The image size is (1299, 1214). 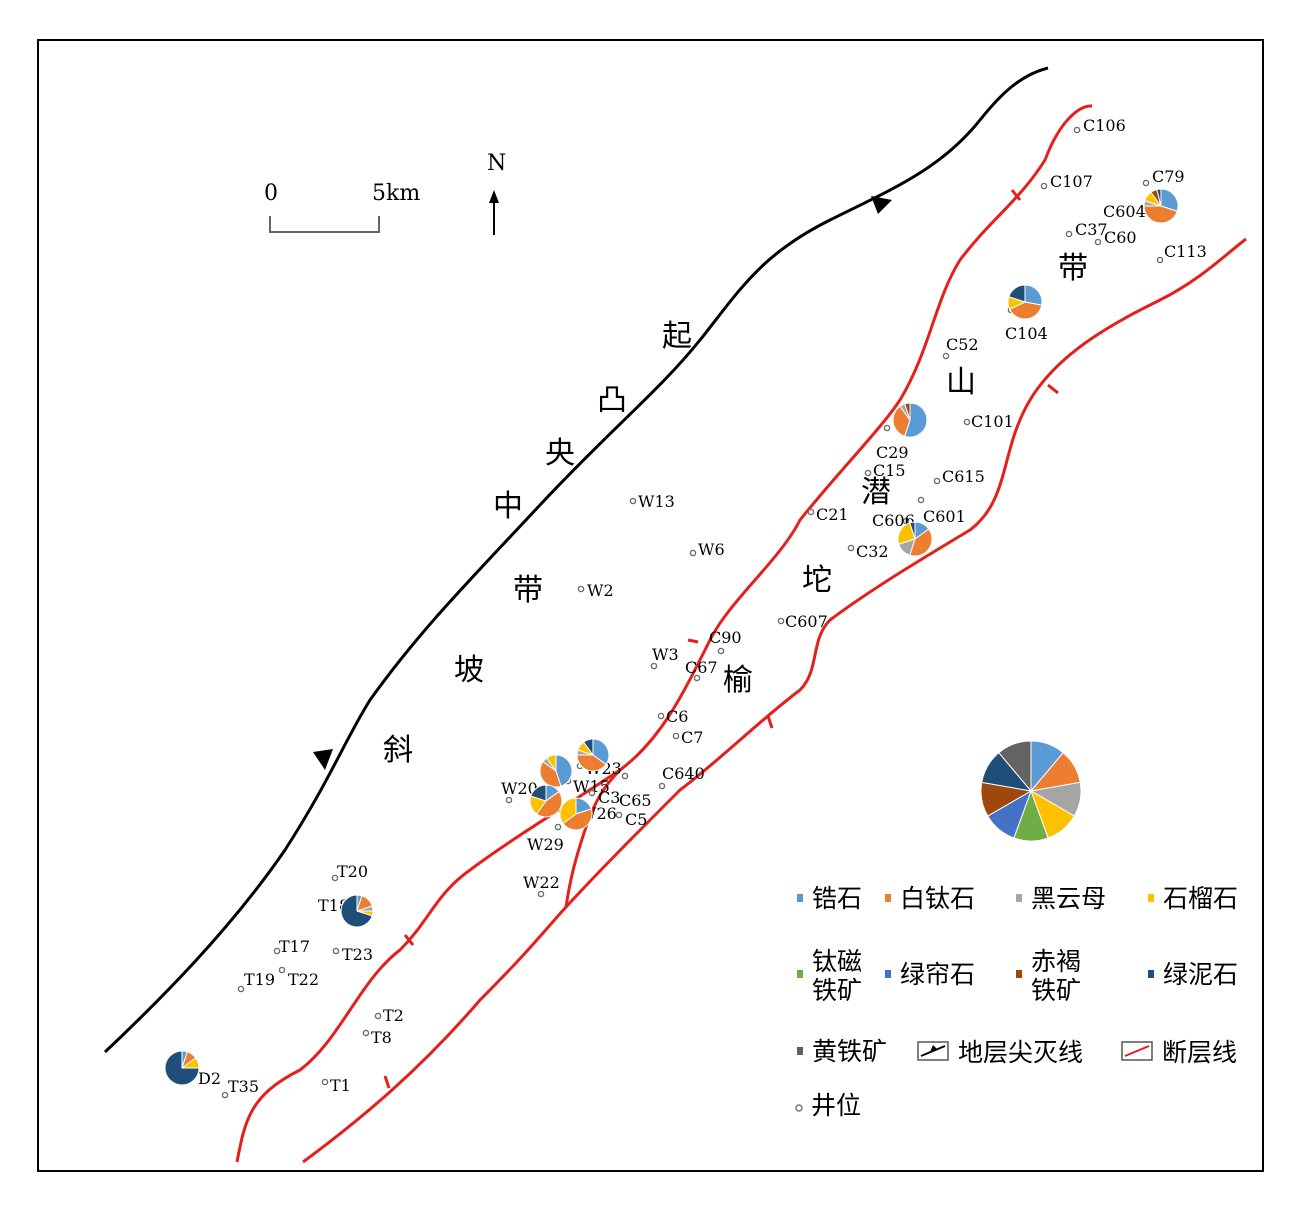 I want to click on well-marker: T17, so click(x=291, y=946).